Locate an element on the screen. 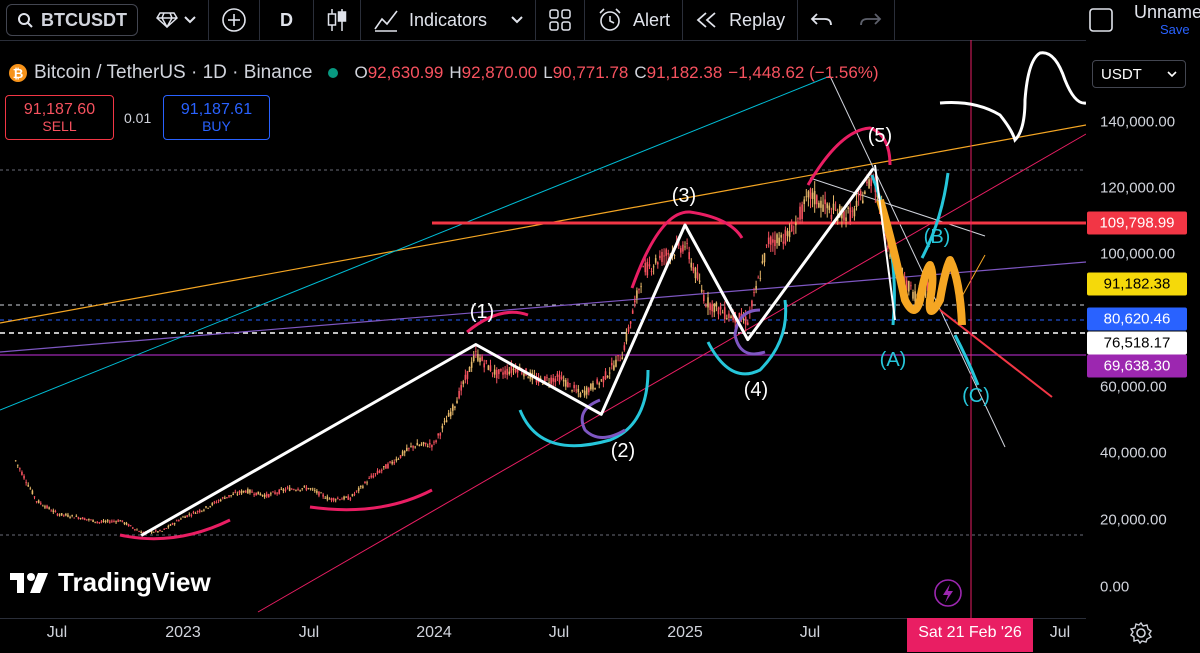 This screenshot has height=653, width=1200. tradingview-logo: TradingView is located at coordinates (110, 582).